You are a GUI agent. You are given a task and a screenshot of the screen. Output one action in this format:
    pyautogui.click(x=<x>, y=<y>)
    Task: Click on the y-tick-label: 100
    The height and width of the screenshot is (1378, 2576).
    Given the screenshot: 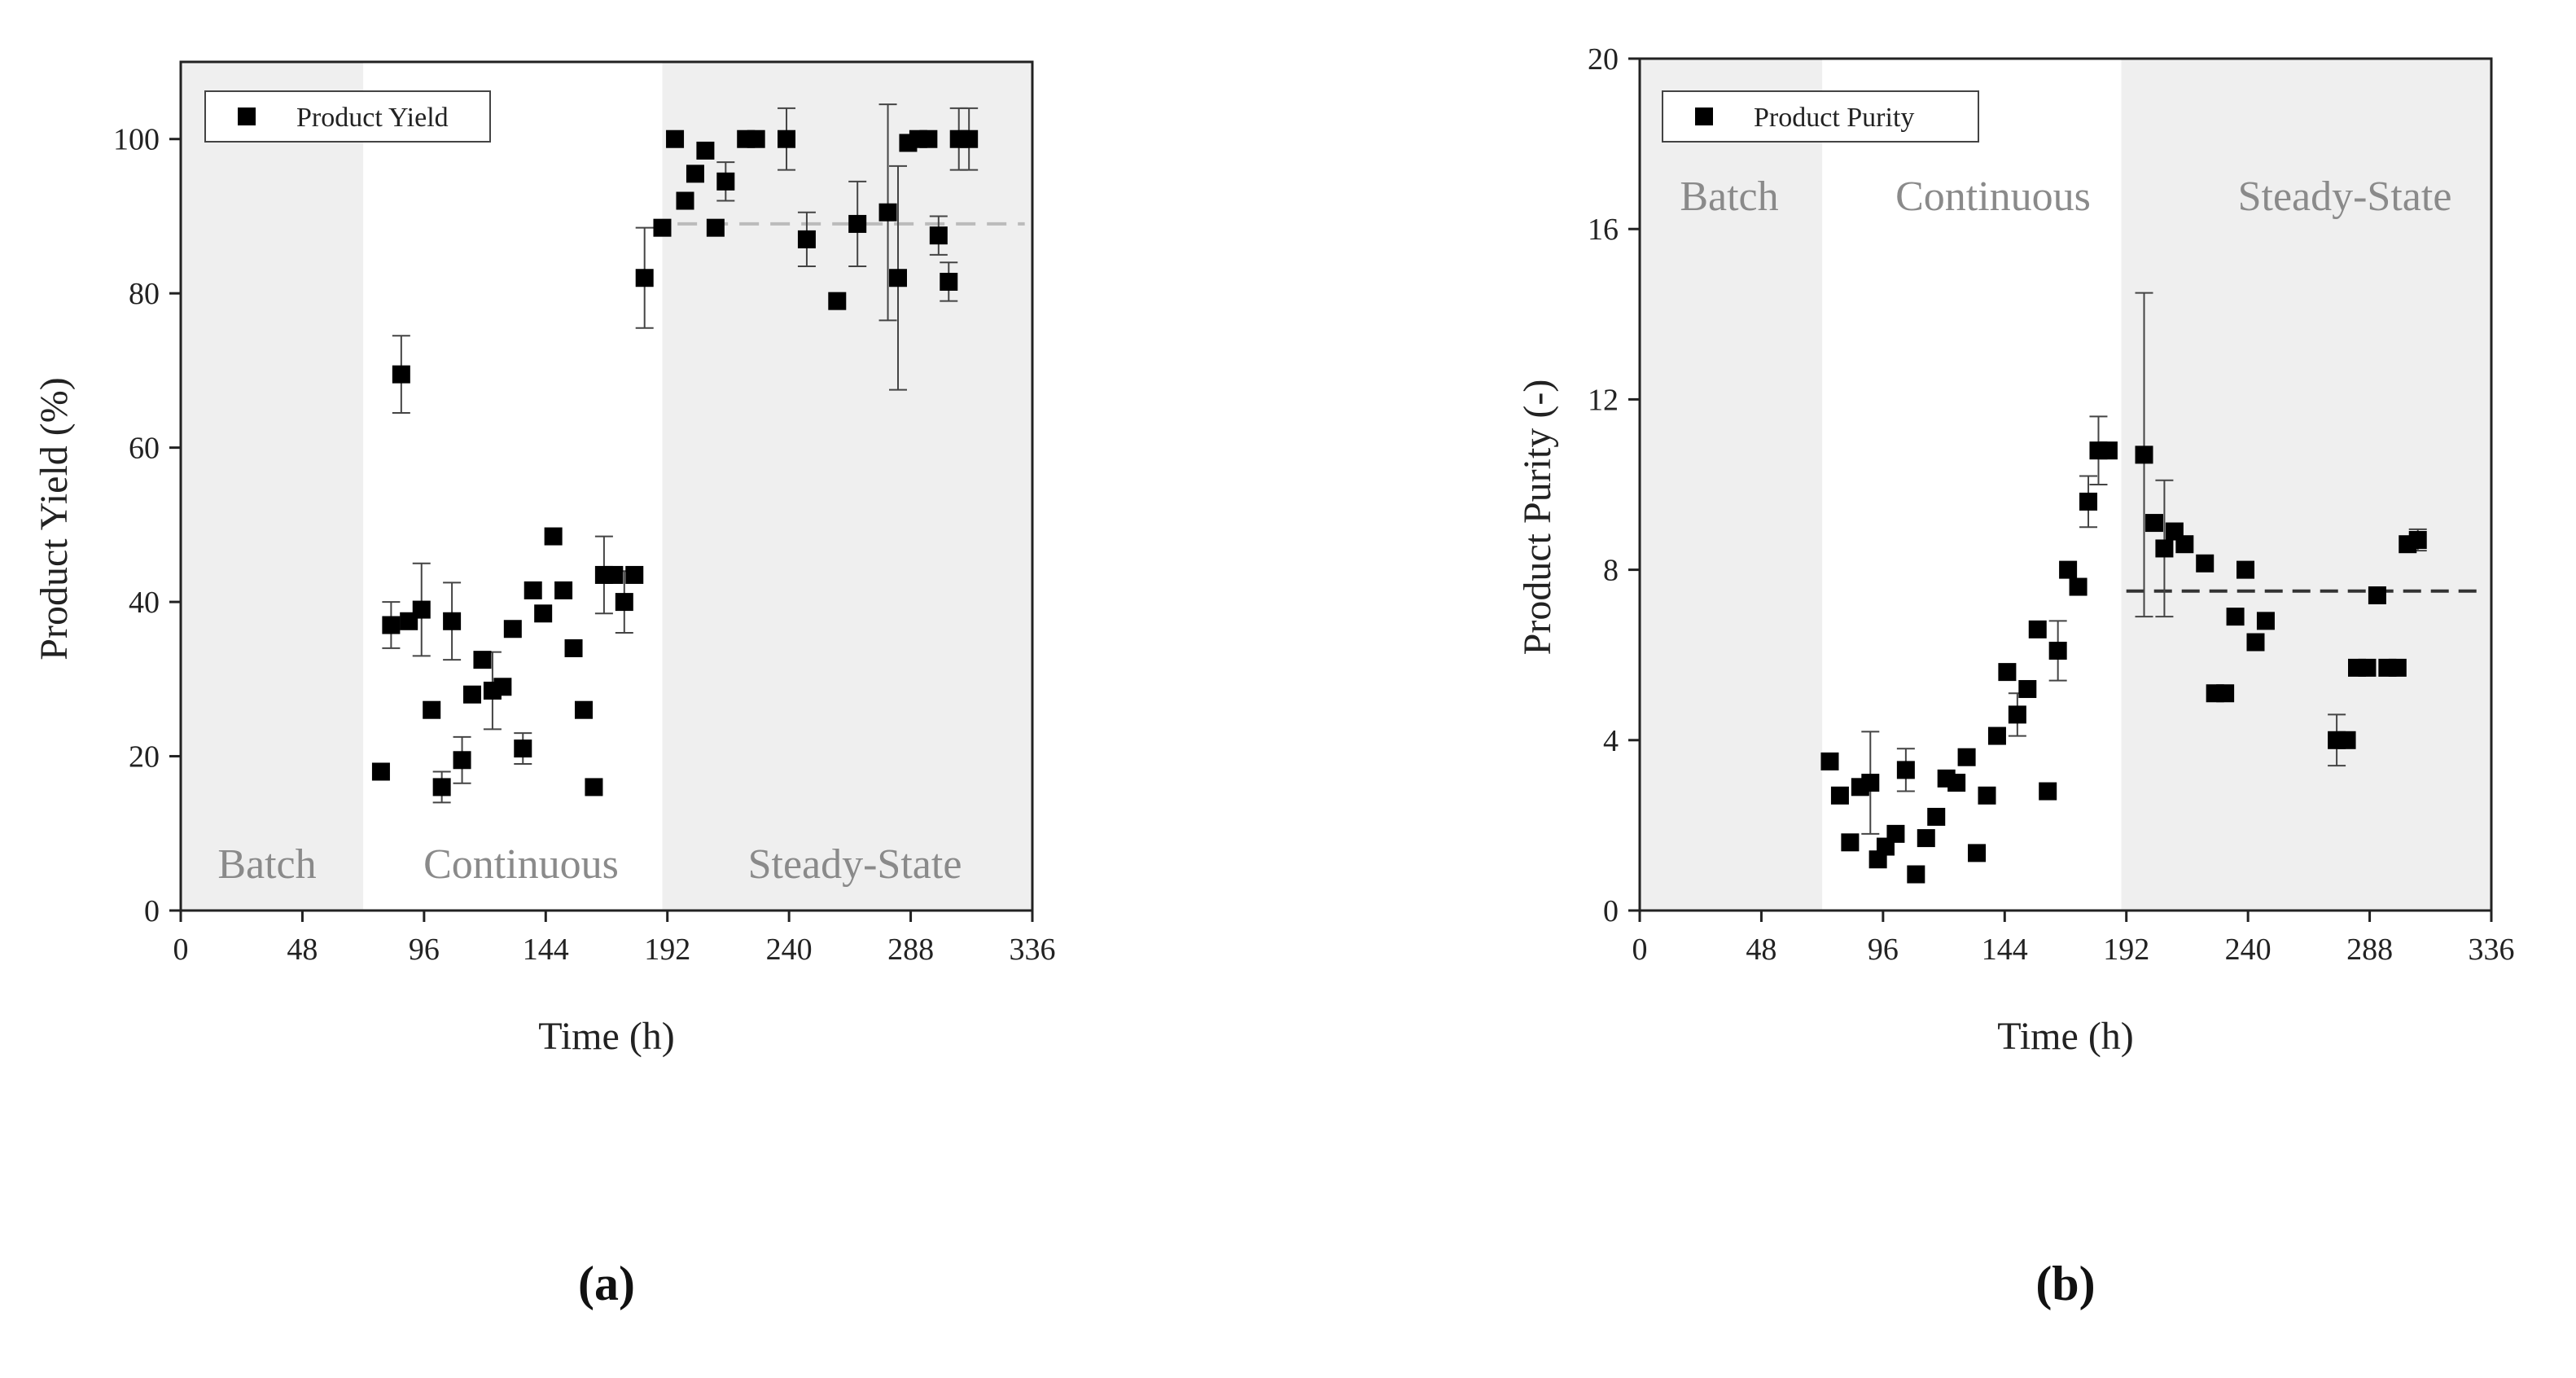 What is the action you would take?
    pyautogui.click(x=136, y=140)
    